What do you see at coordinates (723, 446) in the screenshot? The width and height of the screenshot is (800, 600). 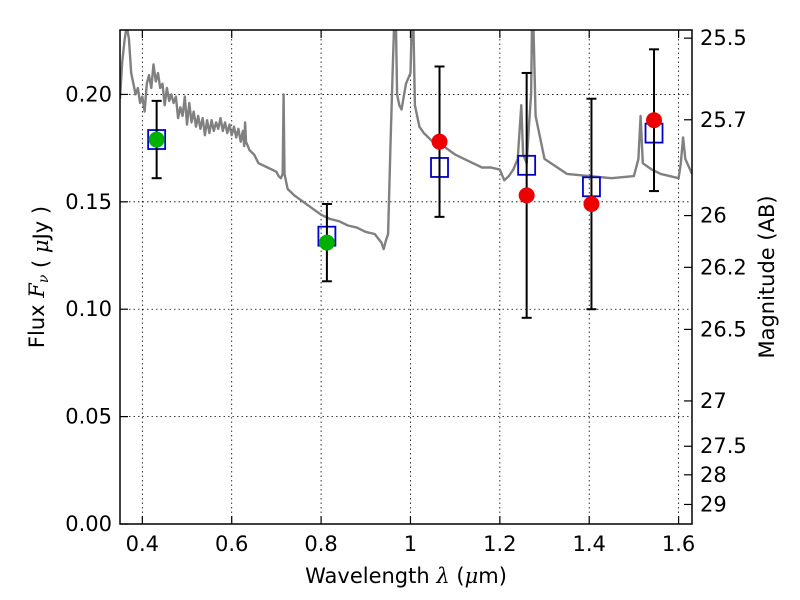 I see `right-tick-label: 27.5` at bounding box center [723, 446].